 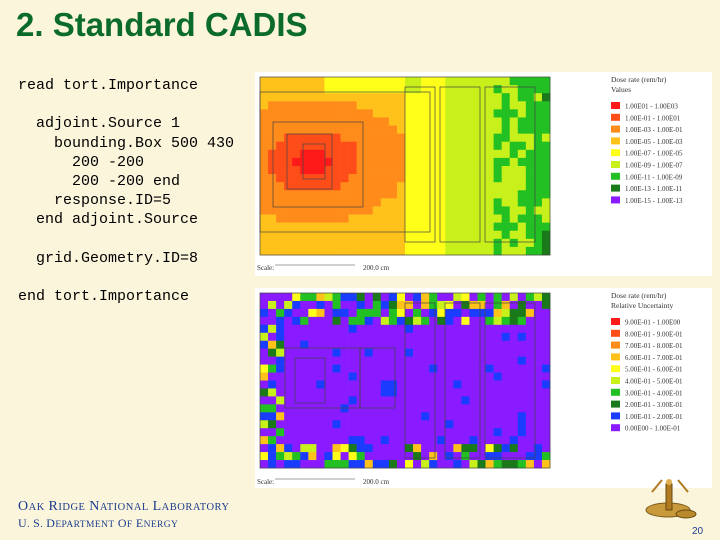 What do you see at coordinates (654, 334) in the screenshot?
I see `legend-label: 8.00E-01 - 9.00E-01` at bounding box center [654, 334].